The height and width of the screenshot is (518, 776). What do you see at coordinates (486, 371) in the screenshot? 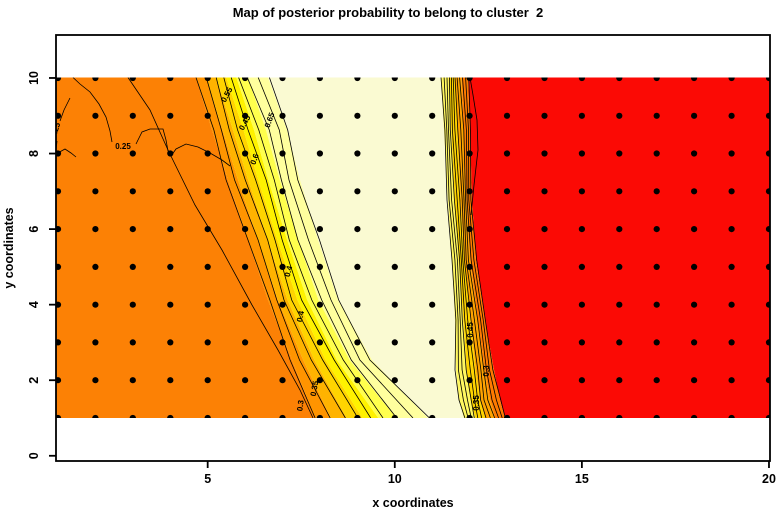
I see `contour-label: 0.3` at bounding box center [486, 371].